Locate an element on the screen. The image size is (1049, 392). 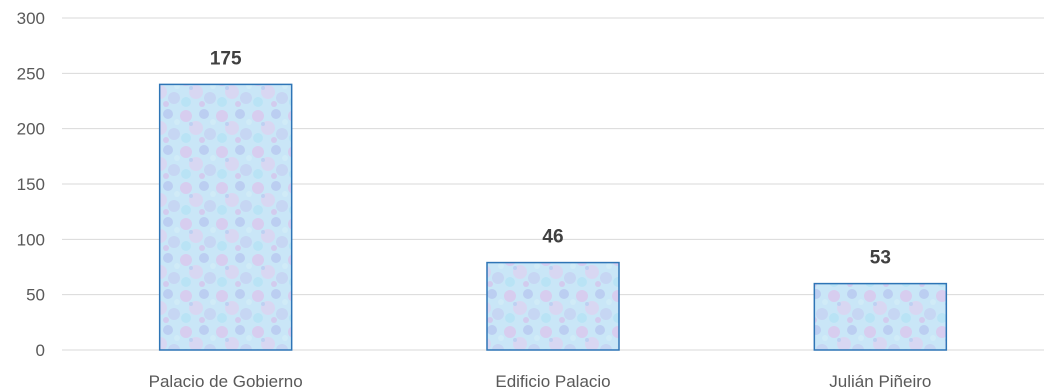
y-tick-label: 100 is located at coordinates (31, 239).